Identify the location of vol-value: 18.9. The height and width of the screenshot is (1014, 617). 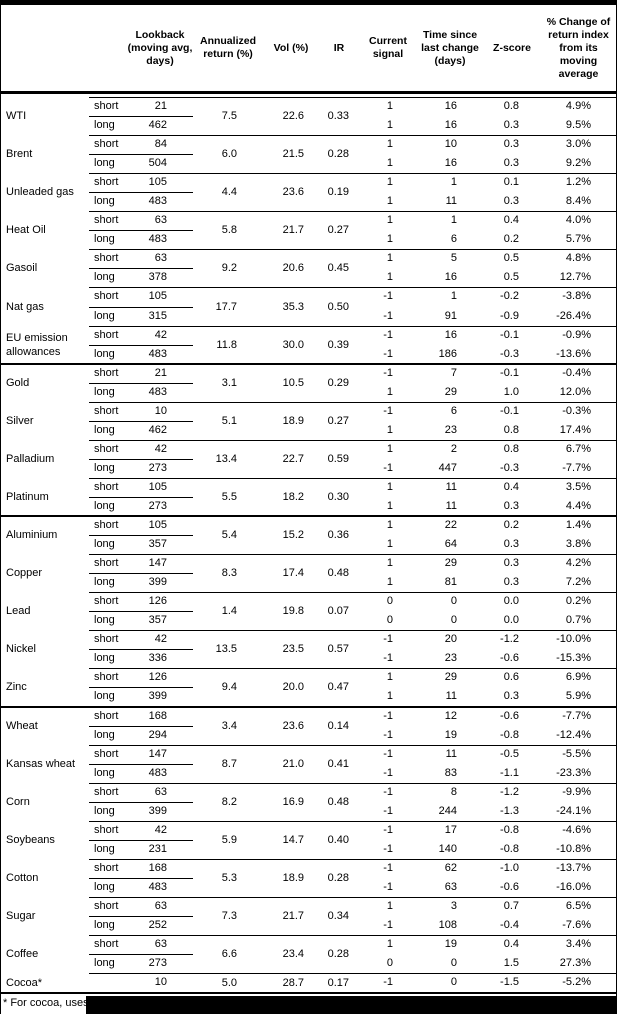
(293, 420).